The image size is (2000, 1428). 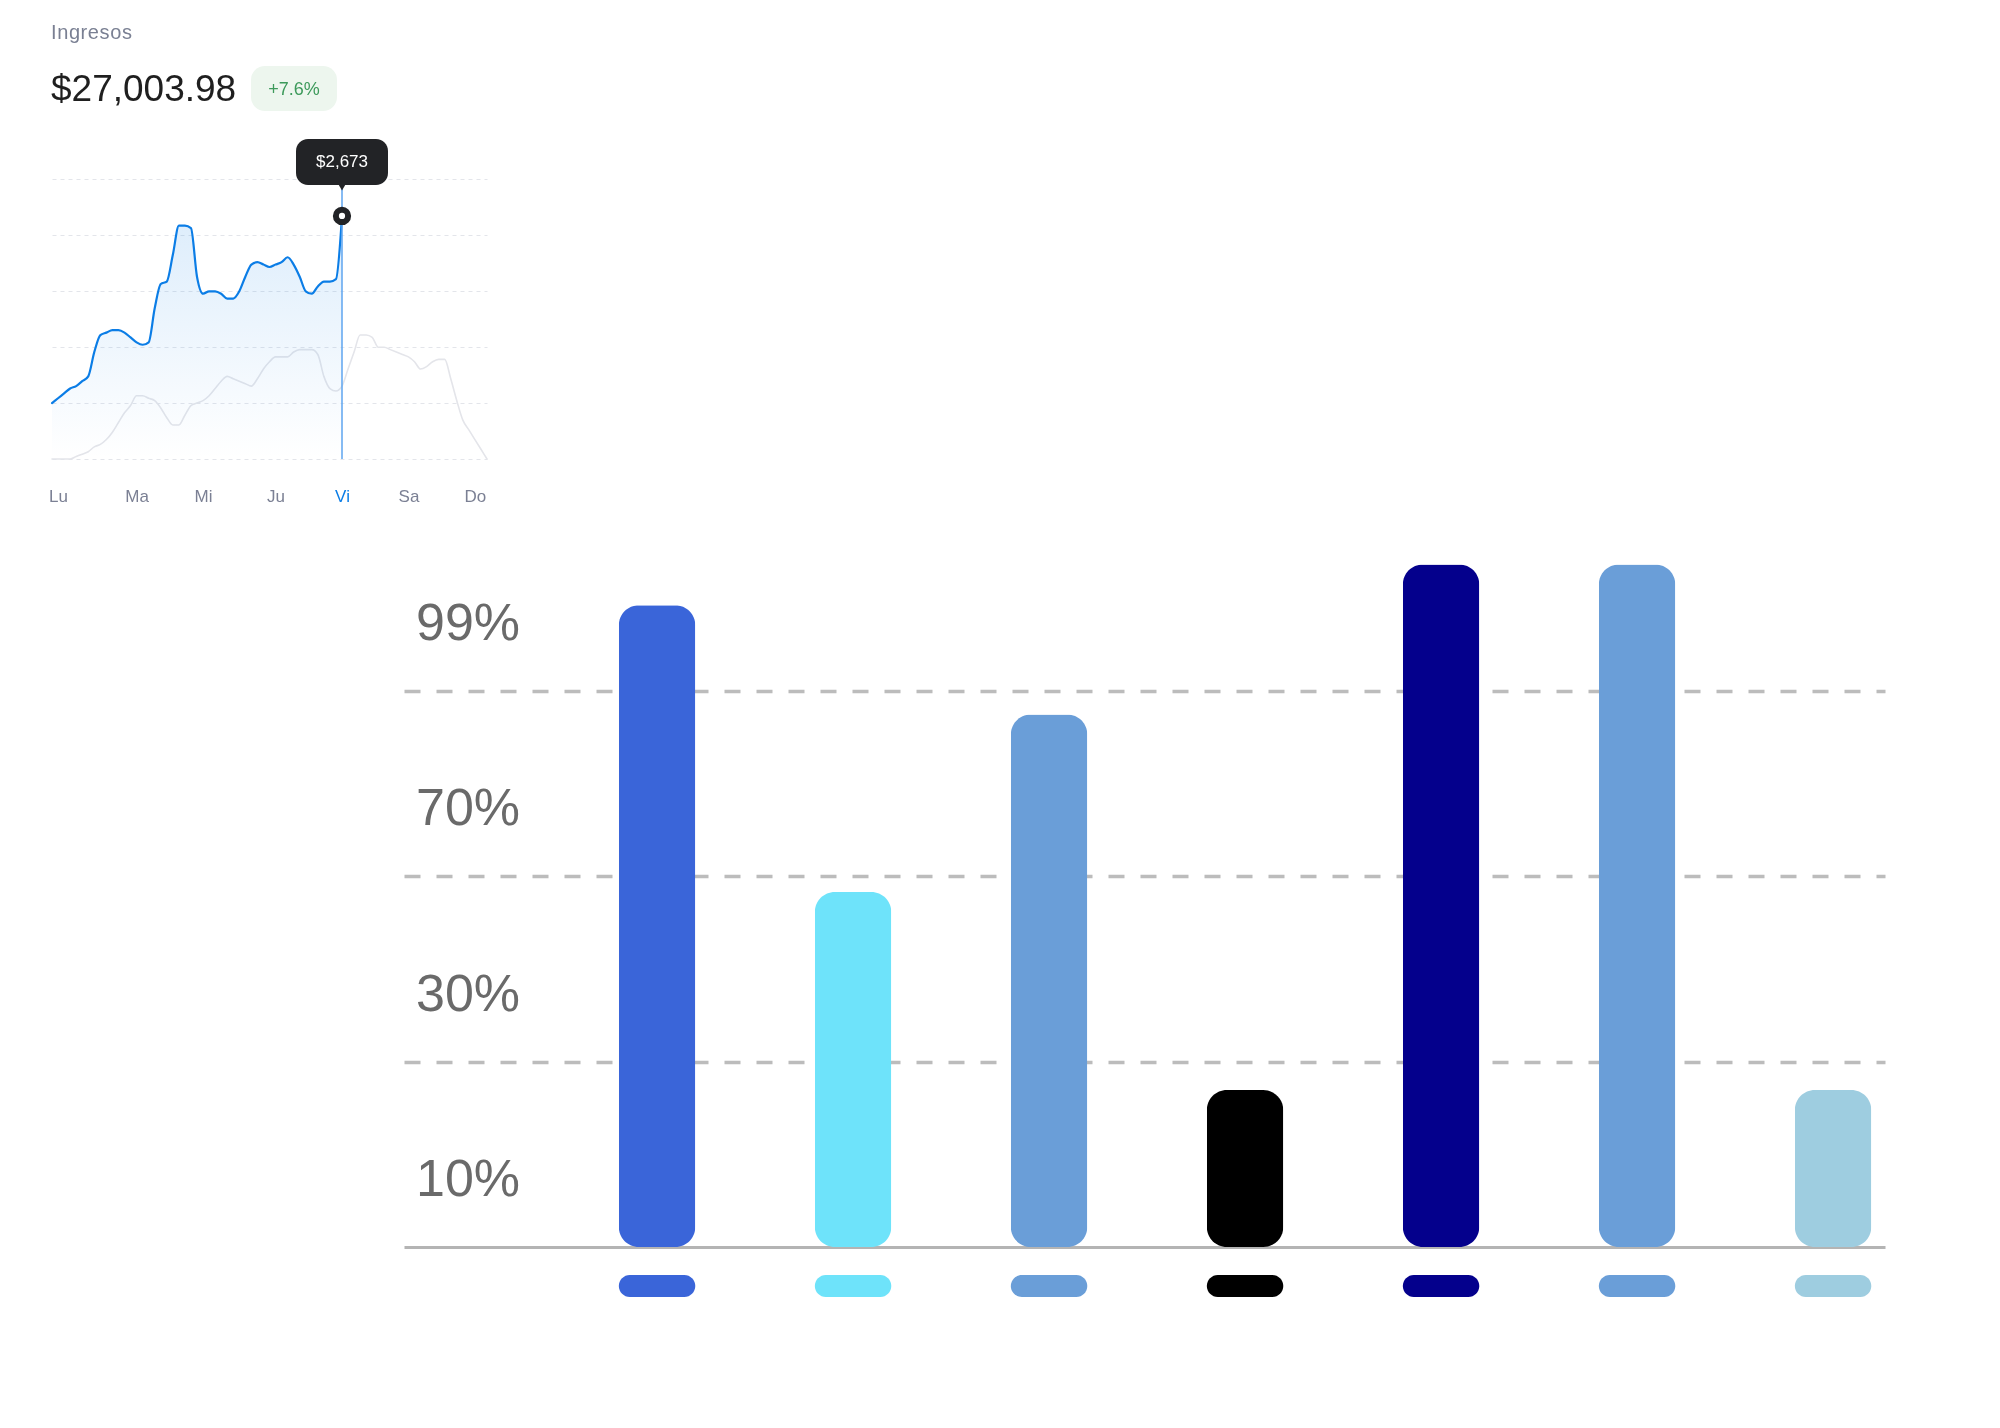 What do you see at coordinates (342, 496) in the screenshot?
I see `x-tick-label: Vi` at bounding box center [342, 496].